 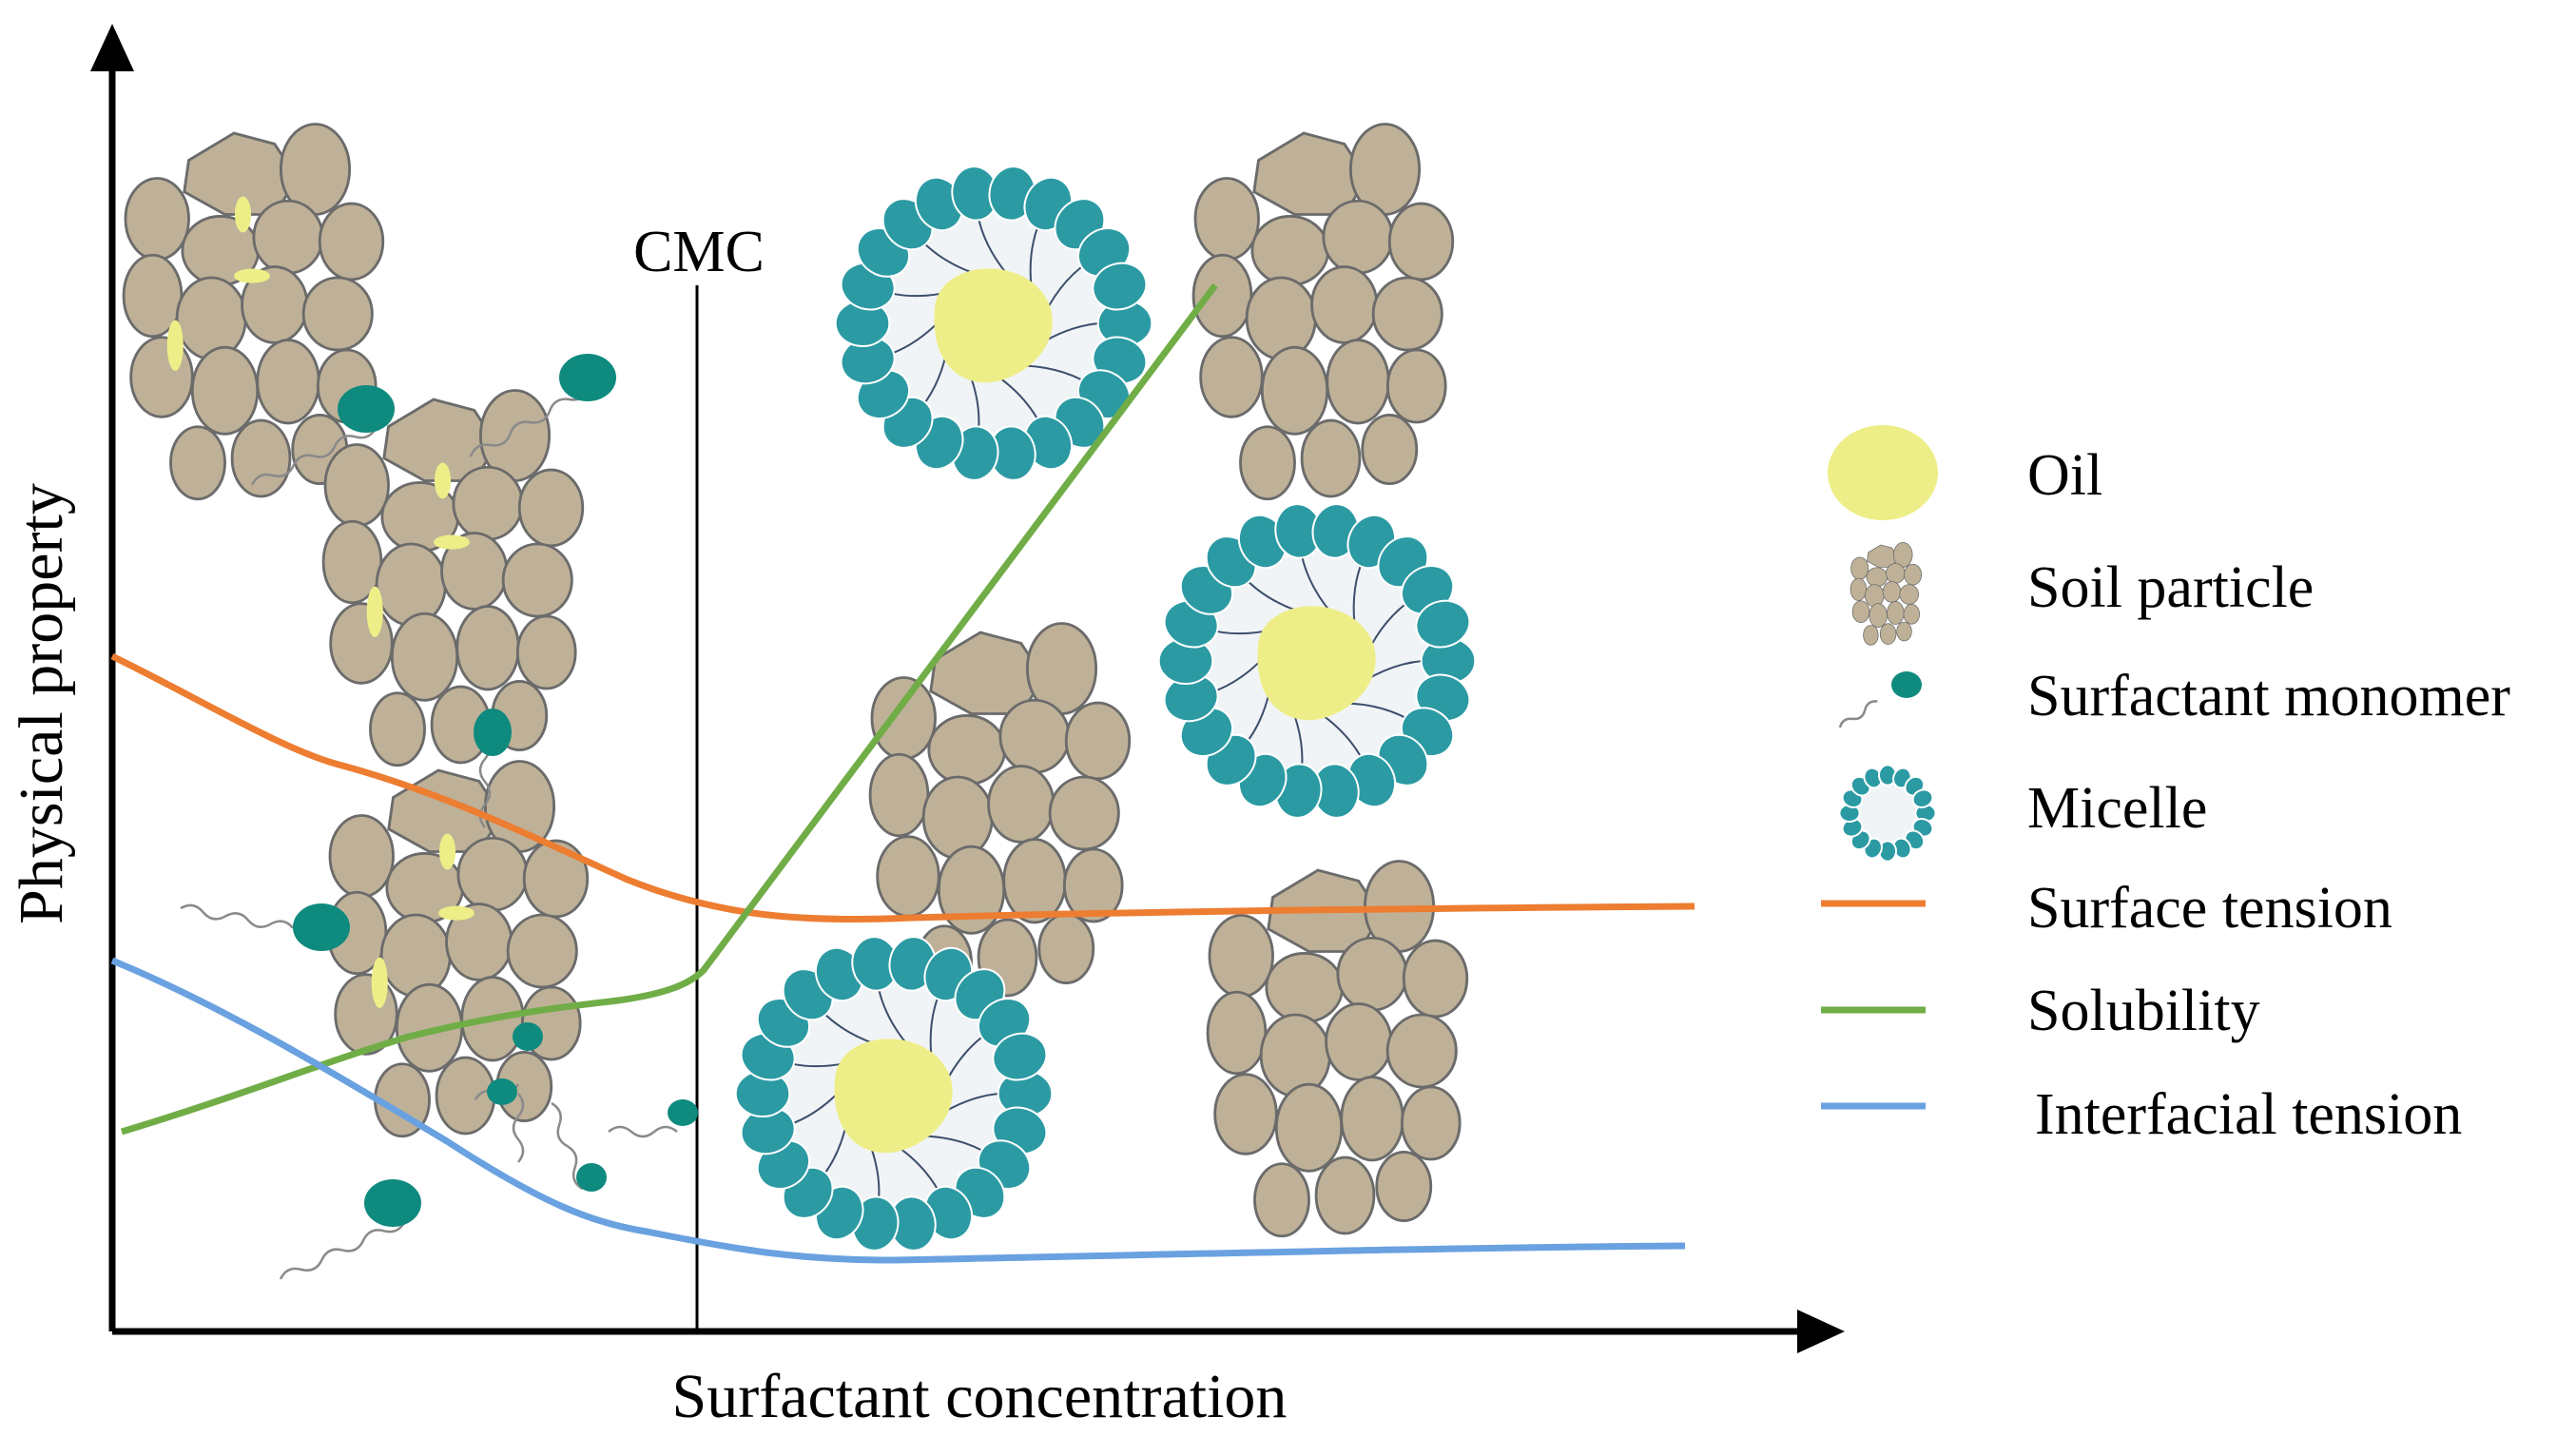 I want to click on oil-icon, so click(x=1883, y=472).